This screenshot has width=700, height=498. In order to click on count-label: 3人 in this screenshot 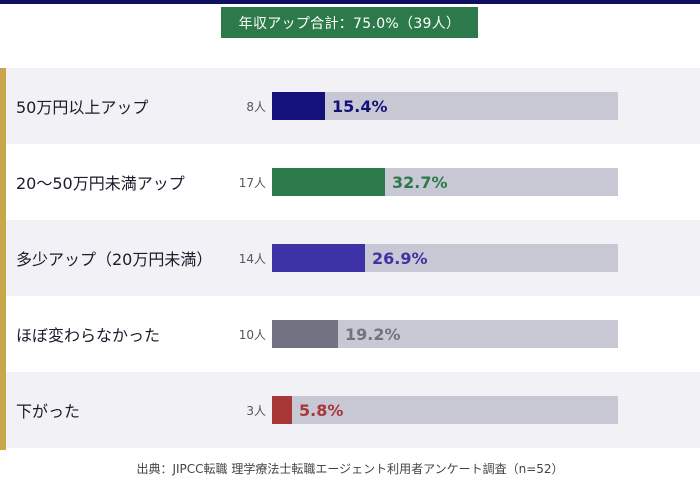, I will do `click(256, 410)`.